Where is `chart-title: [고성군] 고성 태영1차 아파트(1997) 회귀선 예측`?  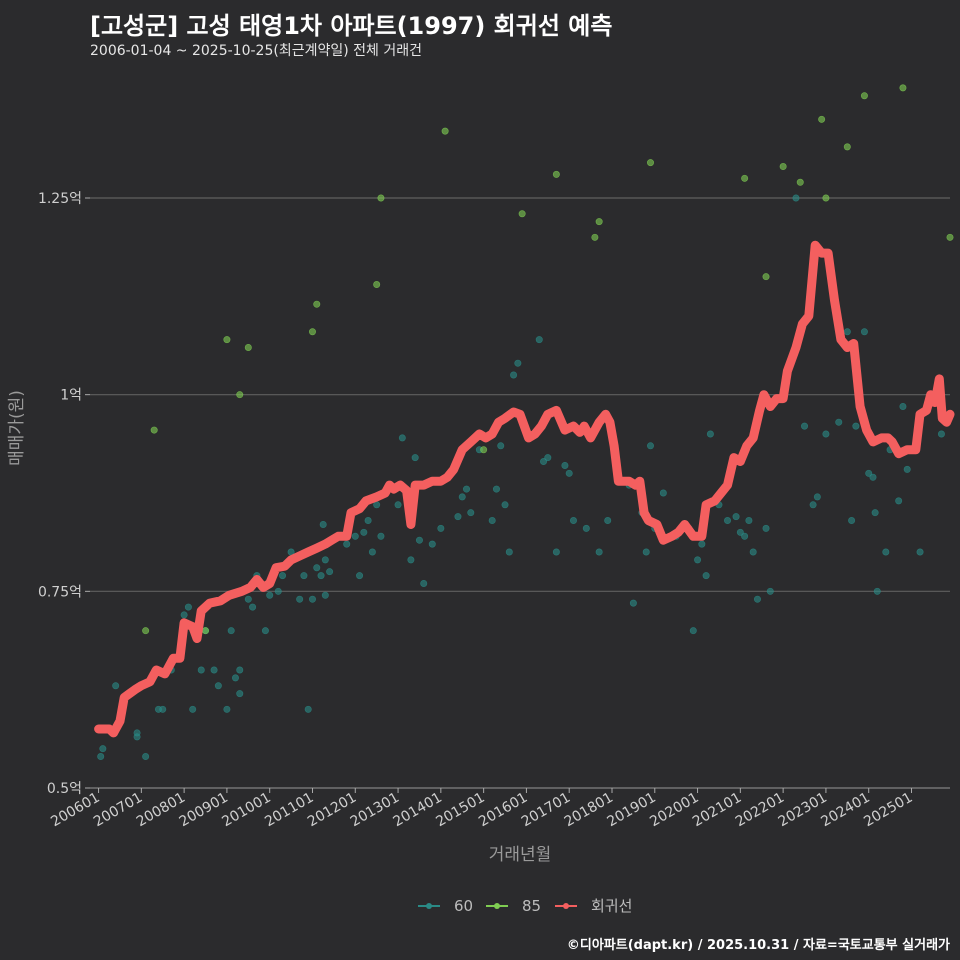 chart-title: [고성군] 고성 태영1차 아파트(1997) 회귀선 예측 is located at coordinates (351, 26).